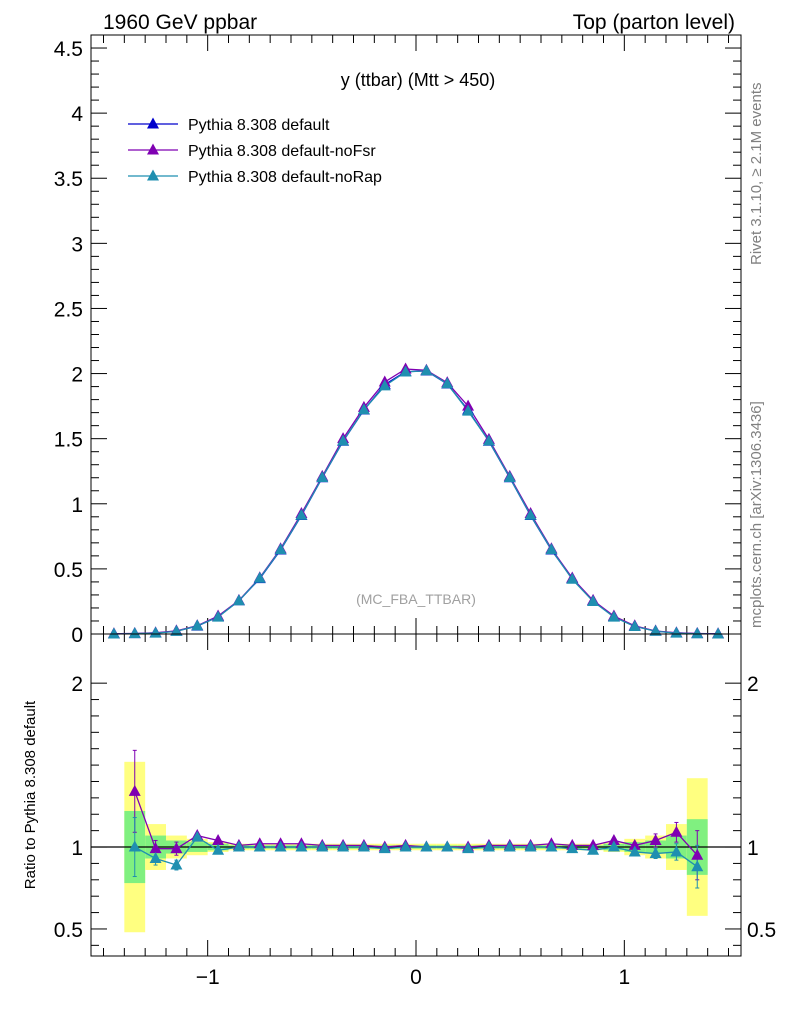  Describe the element at coordinates (761, 930) in the screenshot. I see `ratio-ytick-label-right: 0.5` at that location.